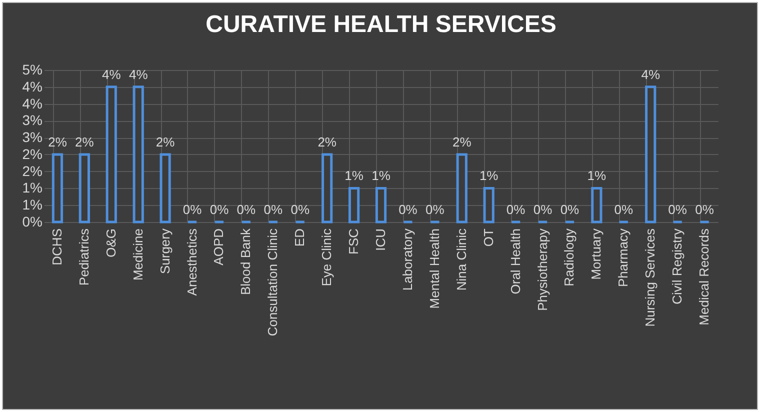  Describe the element at coordinates (381, 24) in the screenshot. I see `chart-title: CURATIVE HEALTH SERVICES` at that location.